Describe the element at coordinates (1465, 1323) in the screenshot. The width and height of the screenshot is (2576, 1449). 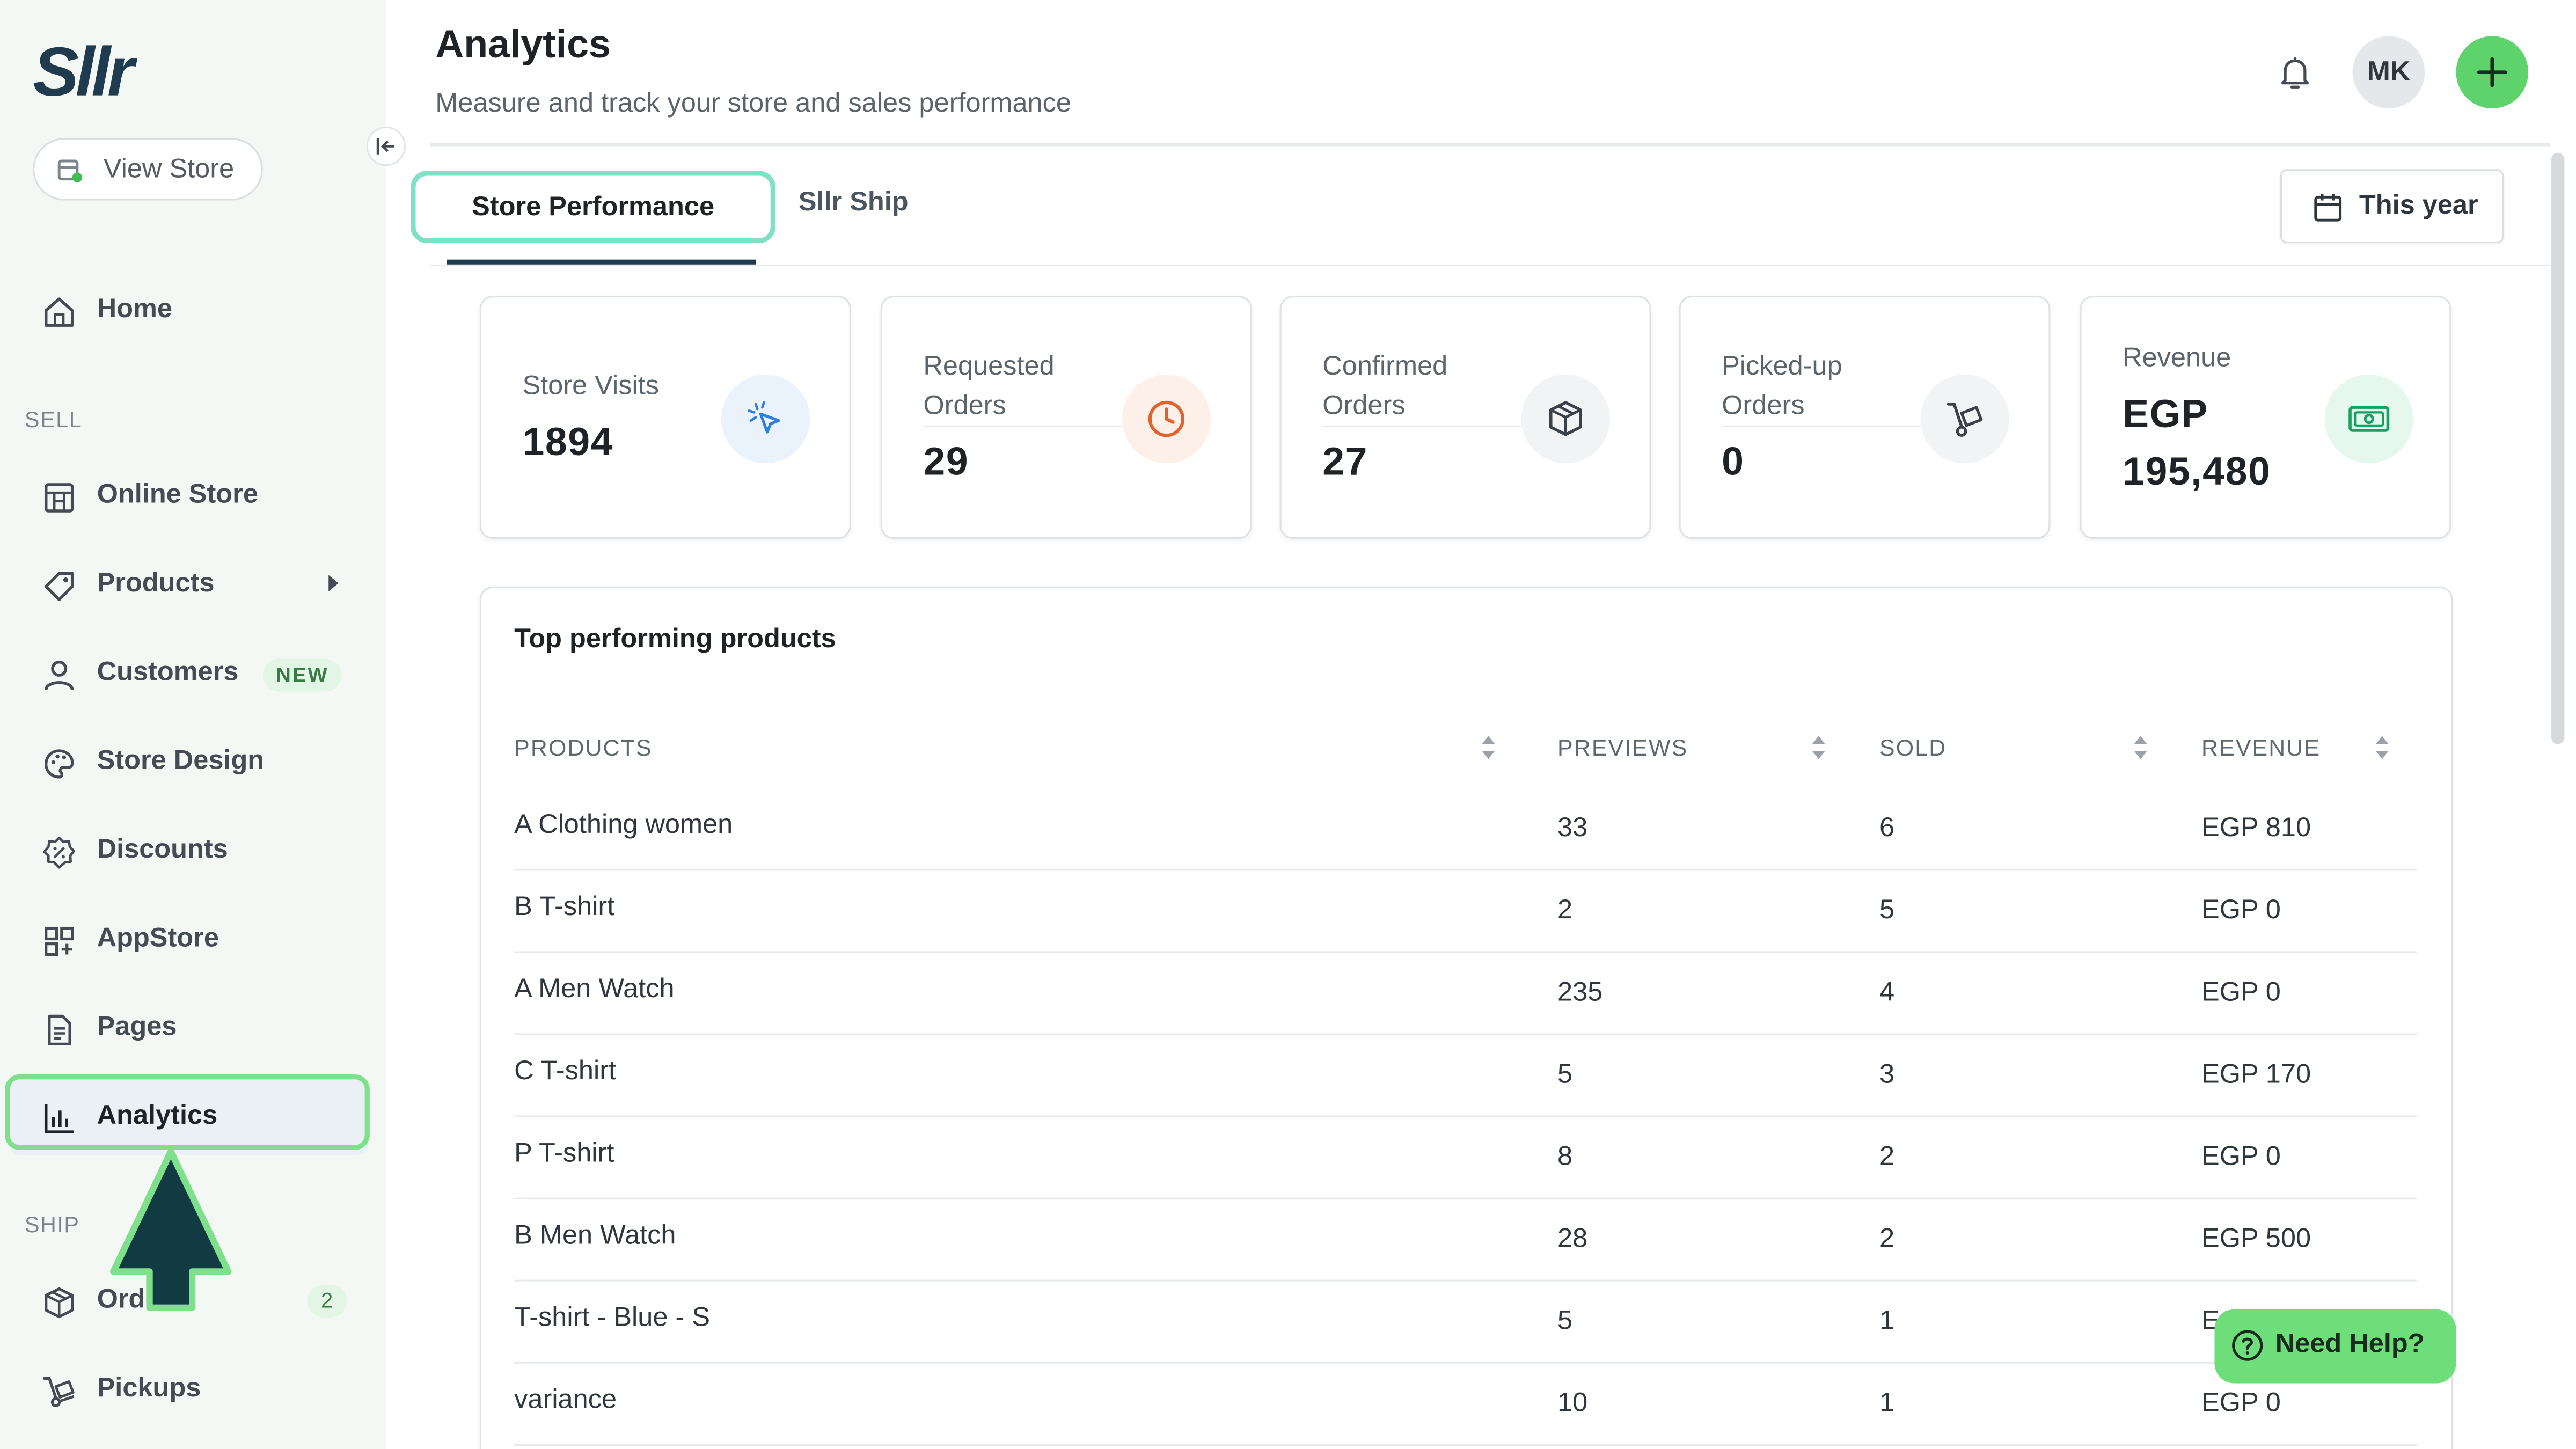
I see `table-row: T-shirt - Blue - S 5 1 EG` at that location.